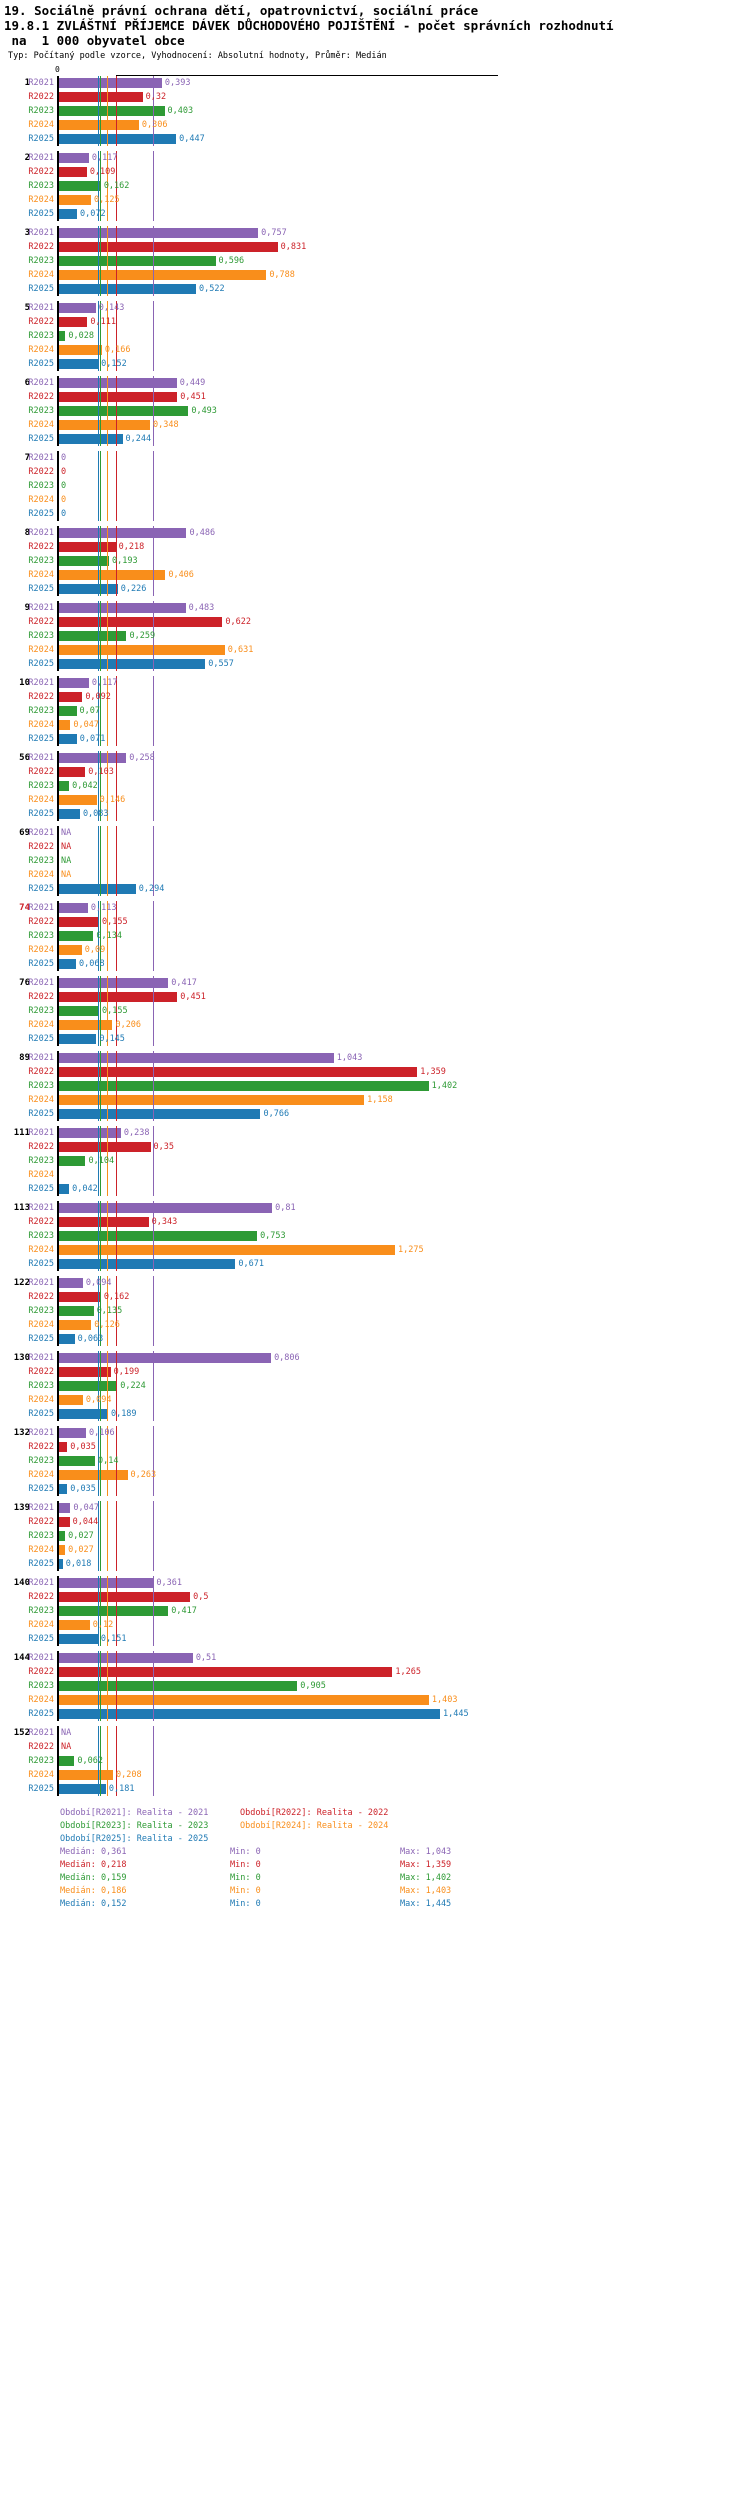 This screenshot has width=750, height=2502. What do you see at coordinates (64, 486) in the screenshot?
I see `value-label: 0` at bounding box center [64, 486].